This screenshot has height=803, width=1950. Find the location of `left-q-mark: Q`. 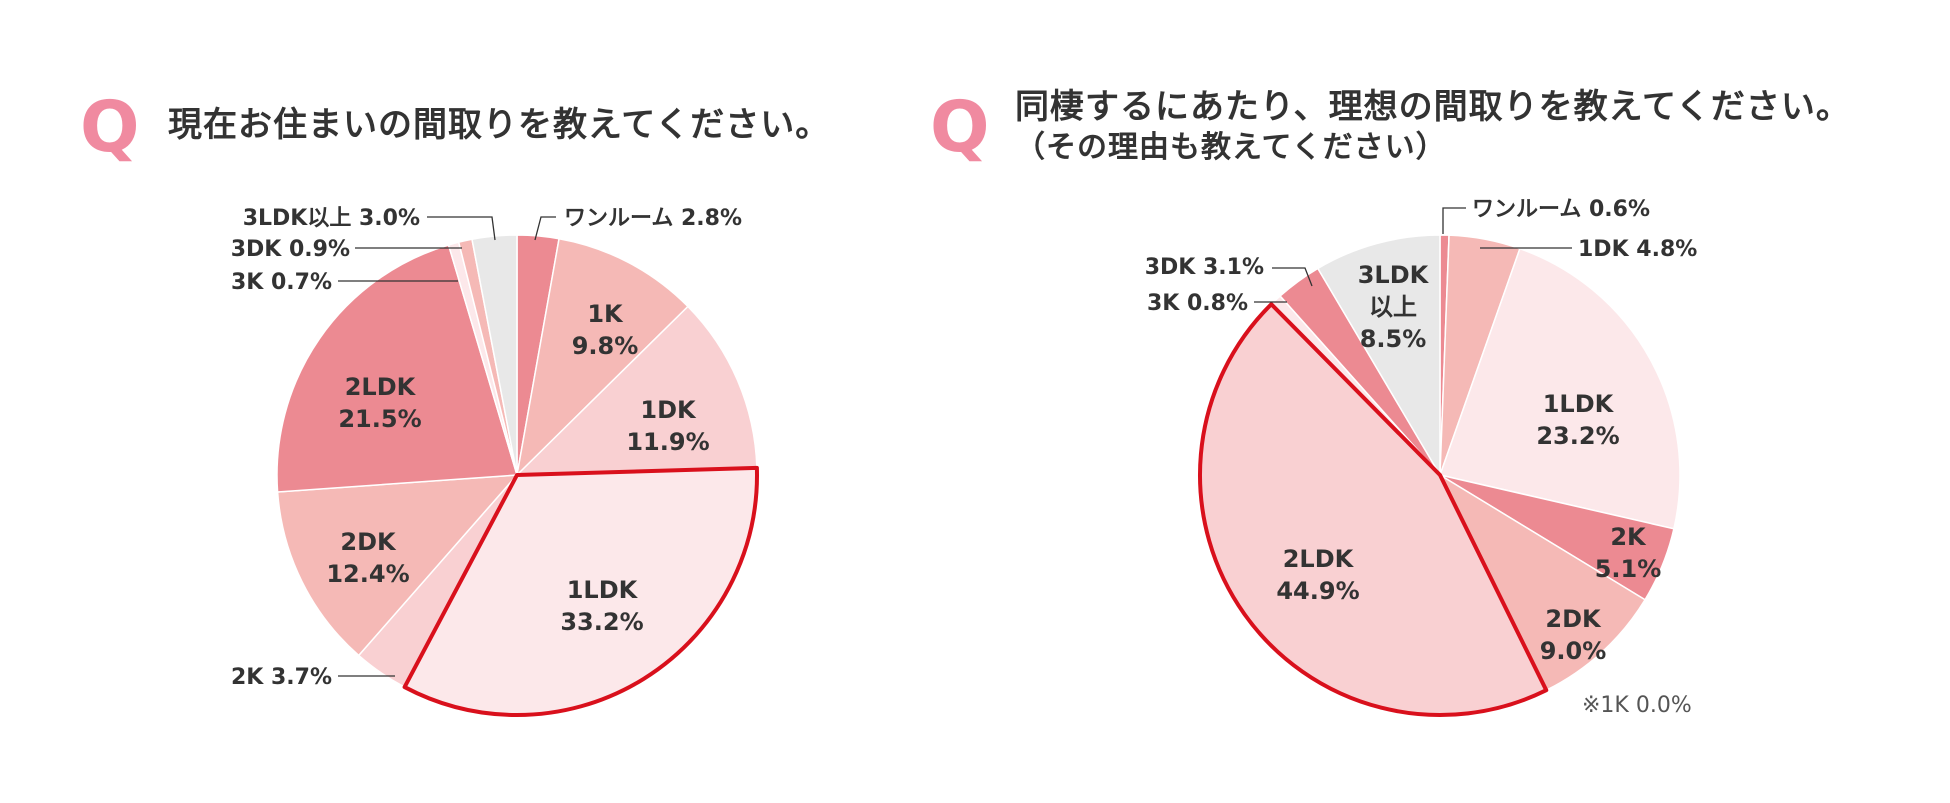

left-q-mark: Q is located at coordinates (110, 127).